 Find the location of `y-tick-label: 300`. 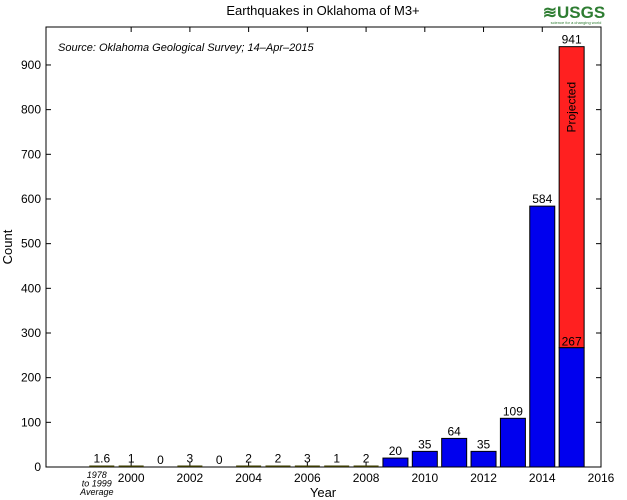

y-tick-label: 300 is located at coordinates (31, 333).